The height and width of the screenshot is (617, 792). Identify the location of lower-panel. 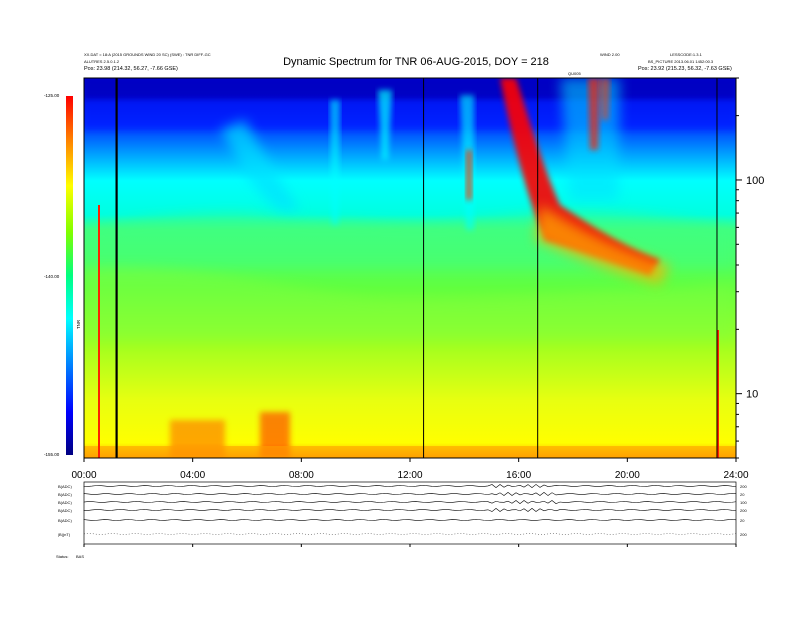
(410, 513).